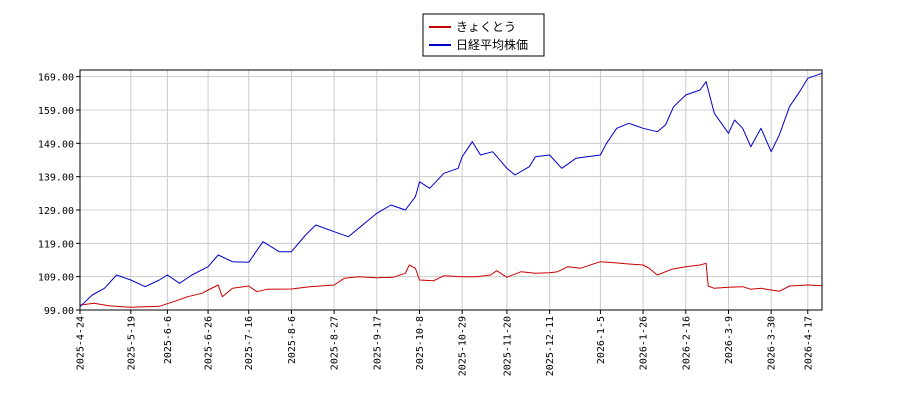 This screenshot has height=400, width=900. I want to click on y-tick-label: 159.00, so click(56, 111).